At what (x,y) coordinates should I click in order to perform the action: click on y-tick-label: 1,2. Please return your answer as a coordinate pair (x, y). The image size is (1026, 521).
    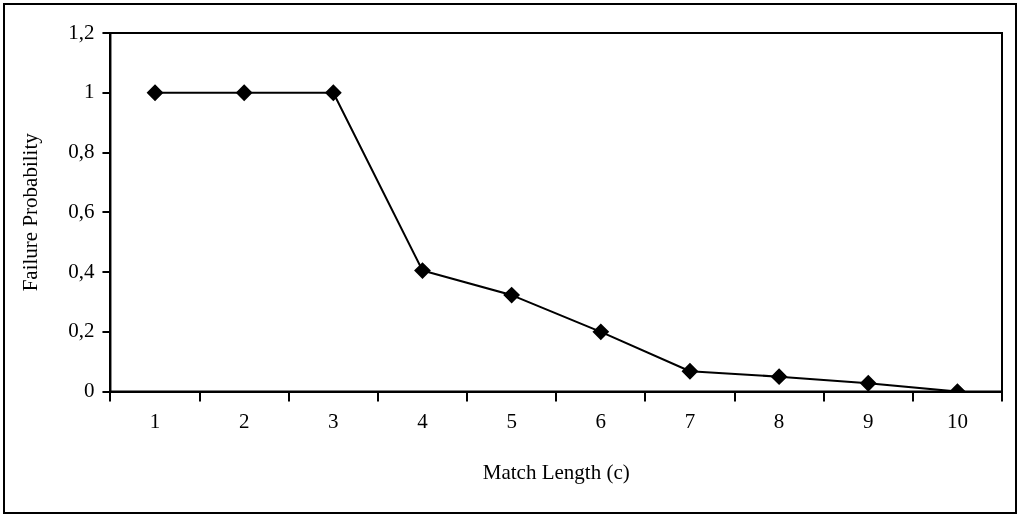
    Looking at the image, I should click on (81, 31).